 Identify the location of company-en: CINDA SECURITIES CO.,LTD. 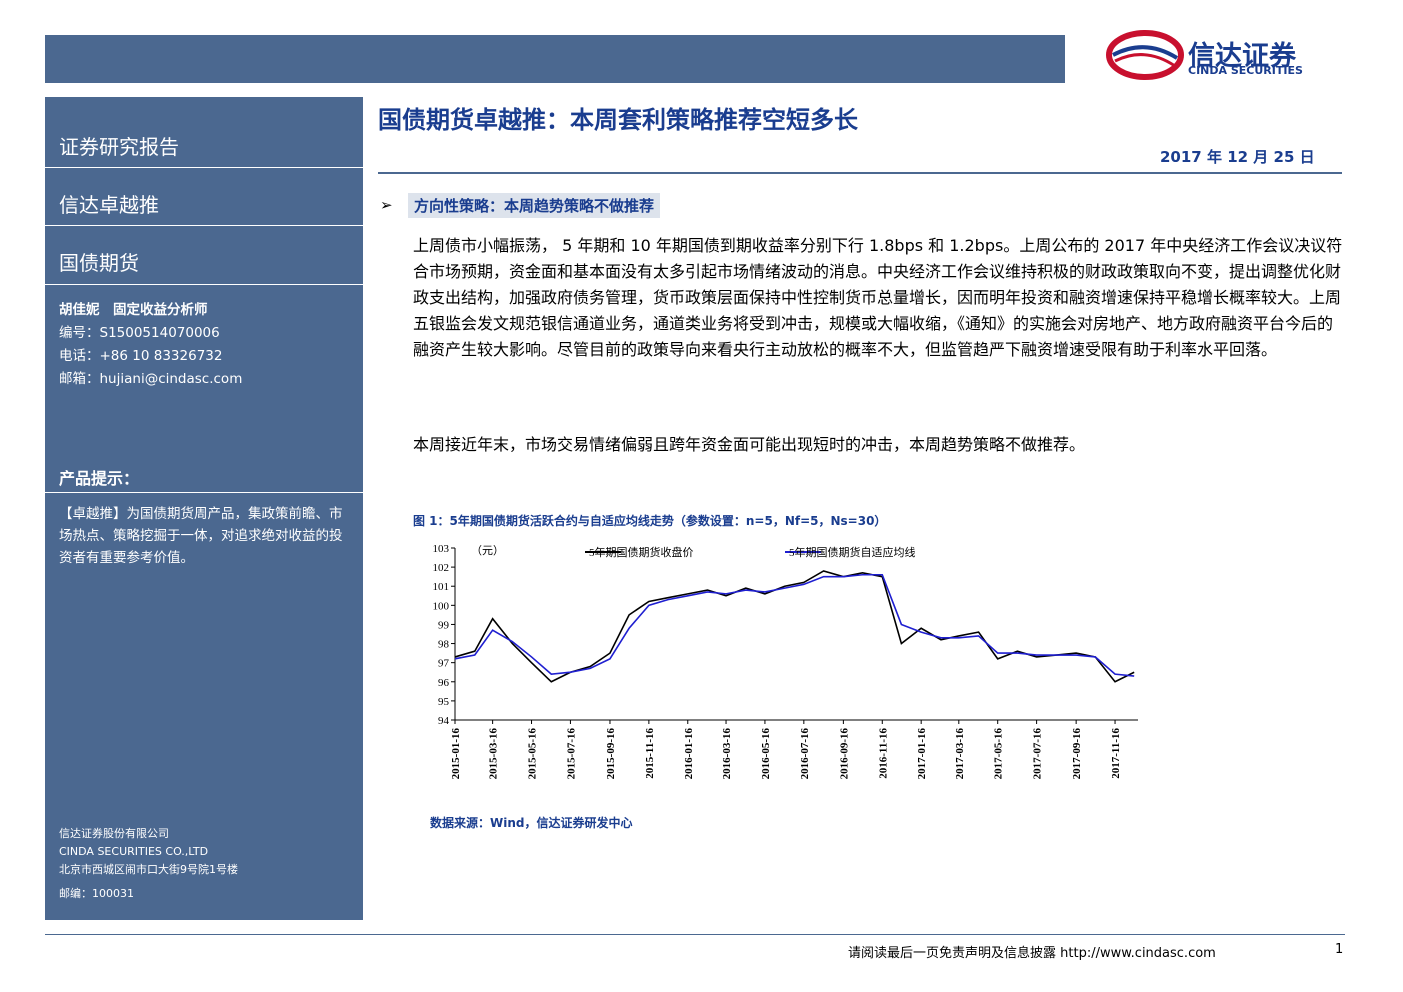
(134, 851).